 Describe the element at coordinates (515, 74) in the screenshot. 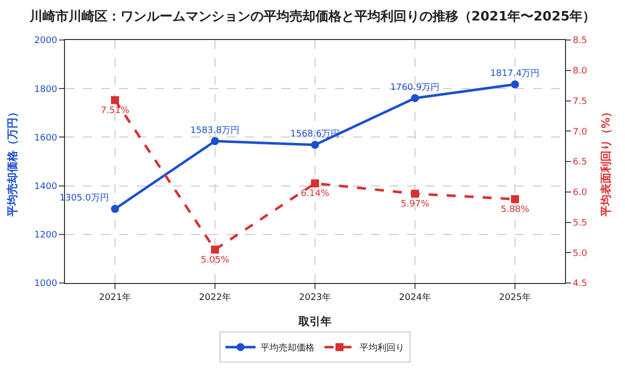

I see `data-label: 1817.4万円` at that location.